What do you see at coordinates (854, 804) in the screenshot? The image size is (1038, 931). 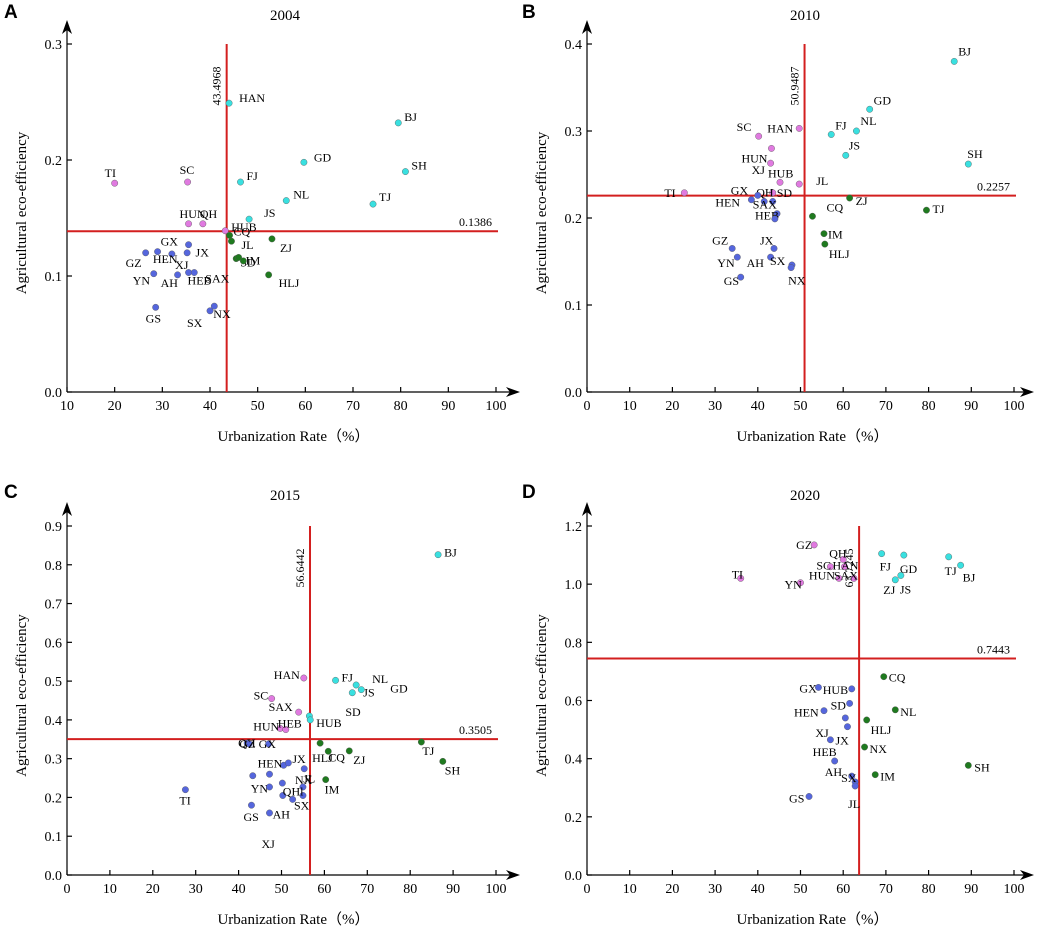 I see `data-point-label: JL` at bounding box center [854, 804].